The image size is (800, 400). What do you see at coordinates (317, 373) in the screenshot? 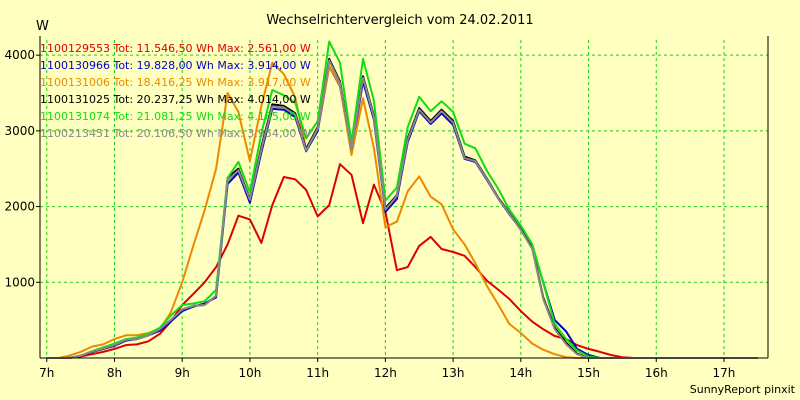
I see `x-tick-label: 11h` at bounding box center [317, 373].